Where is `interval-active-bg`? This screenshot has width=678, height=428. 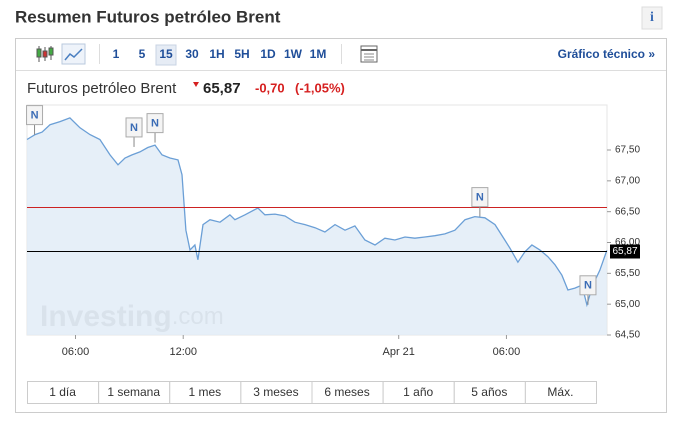 interval-active-bg is located at coordinates (166, 55).